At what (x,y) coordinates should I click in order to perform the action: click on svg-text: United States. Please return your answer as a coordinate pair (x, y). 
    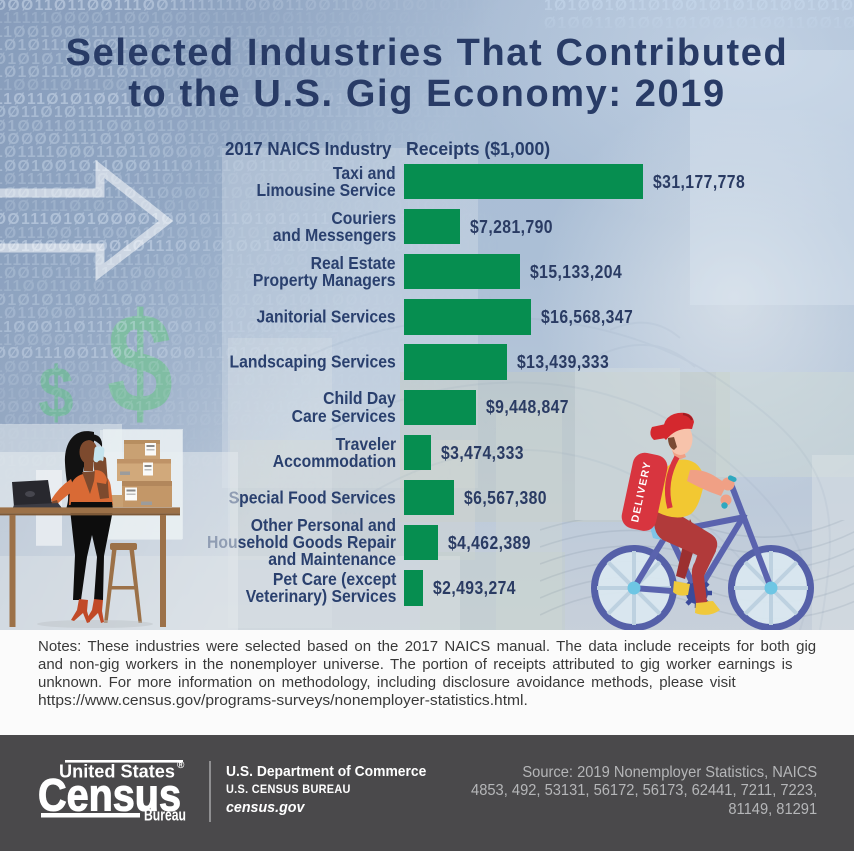
    Looking at the image, I should click on (117, 772).